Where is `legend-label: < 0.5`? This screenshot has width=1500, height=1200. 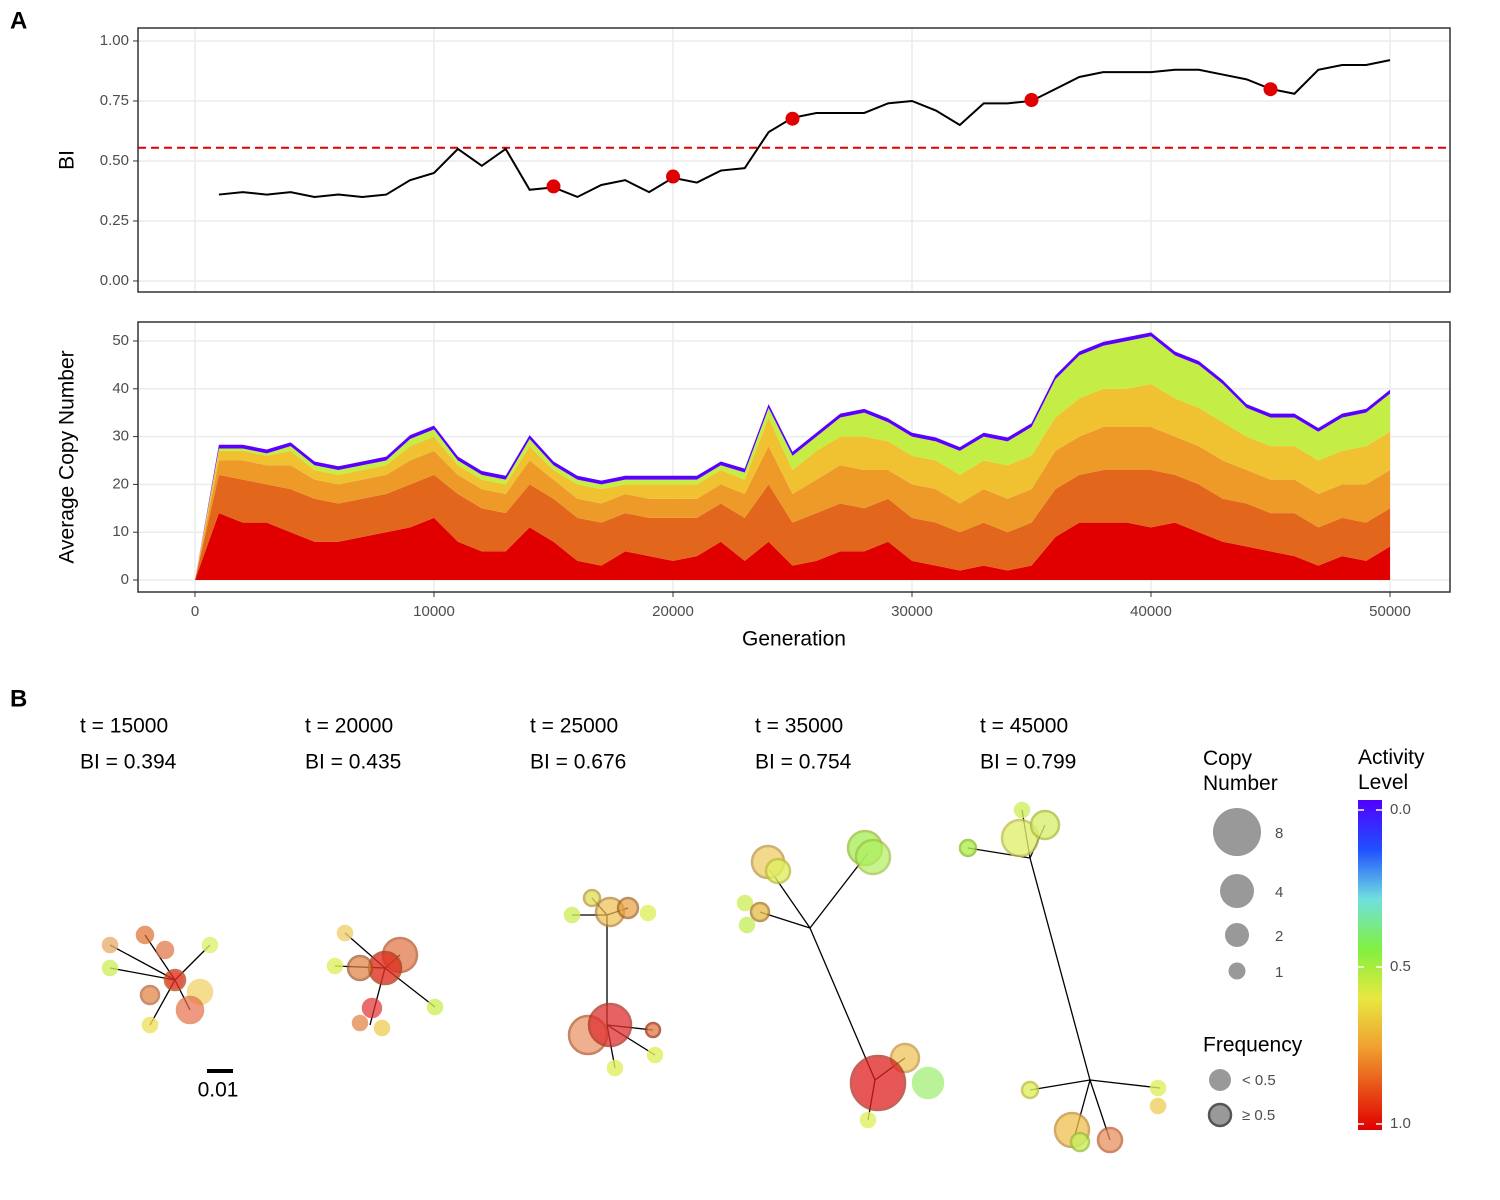
legend-label: < 0.5 is located at coordinates (1259, 1080).